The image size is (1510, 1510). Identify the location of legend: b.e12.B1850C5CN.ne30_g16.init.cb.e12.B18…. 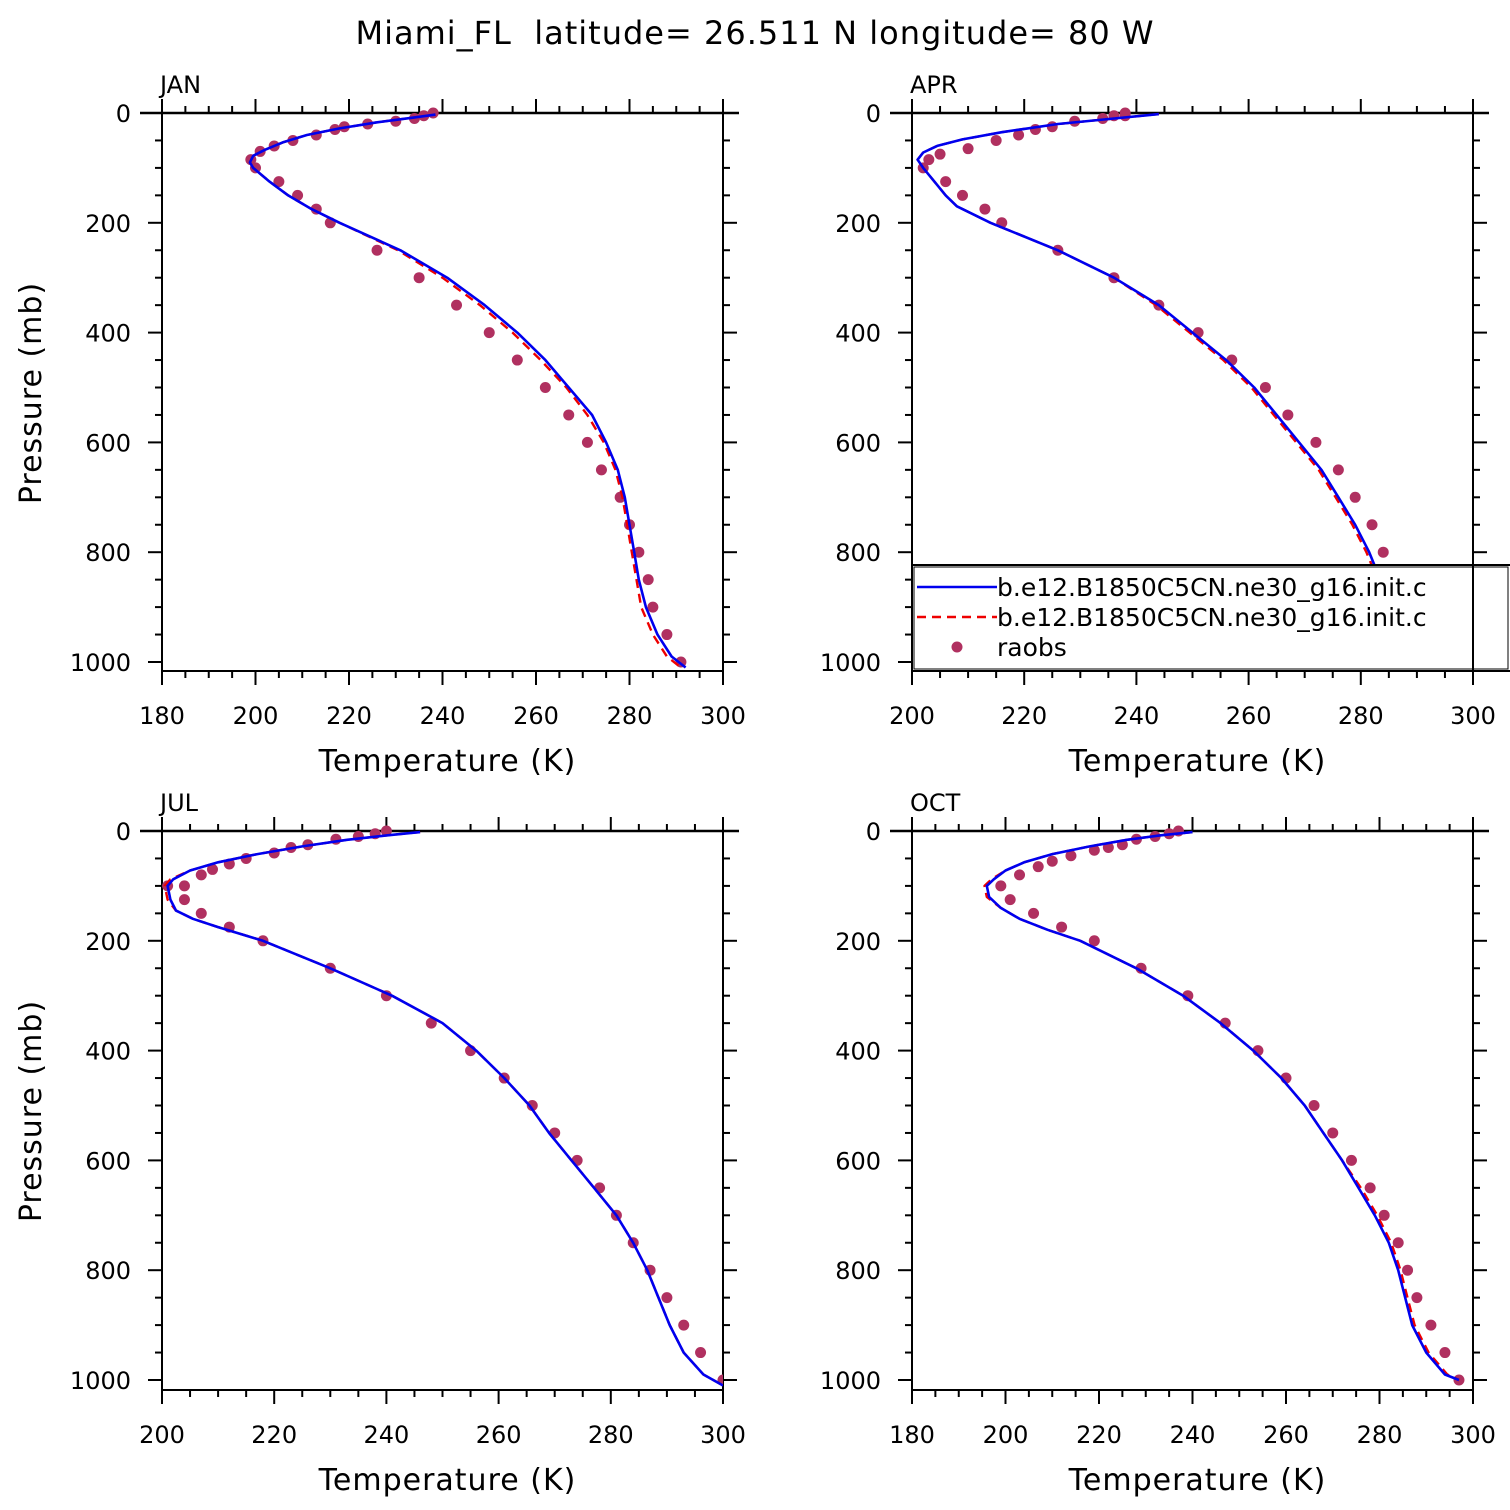
(1210, 618).